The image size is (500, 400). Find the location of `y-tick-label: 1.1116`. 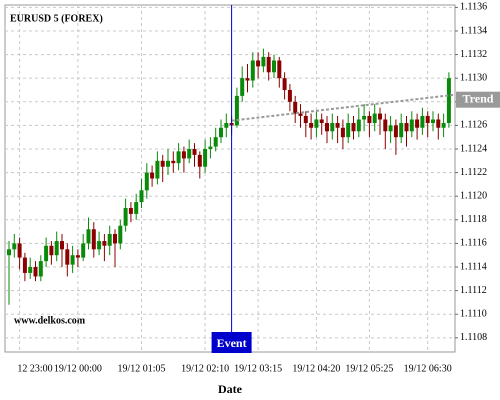

y-tick-label: 1.1116 is located at coordinates (473, 243).